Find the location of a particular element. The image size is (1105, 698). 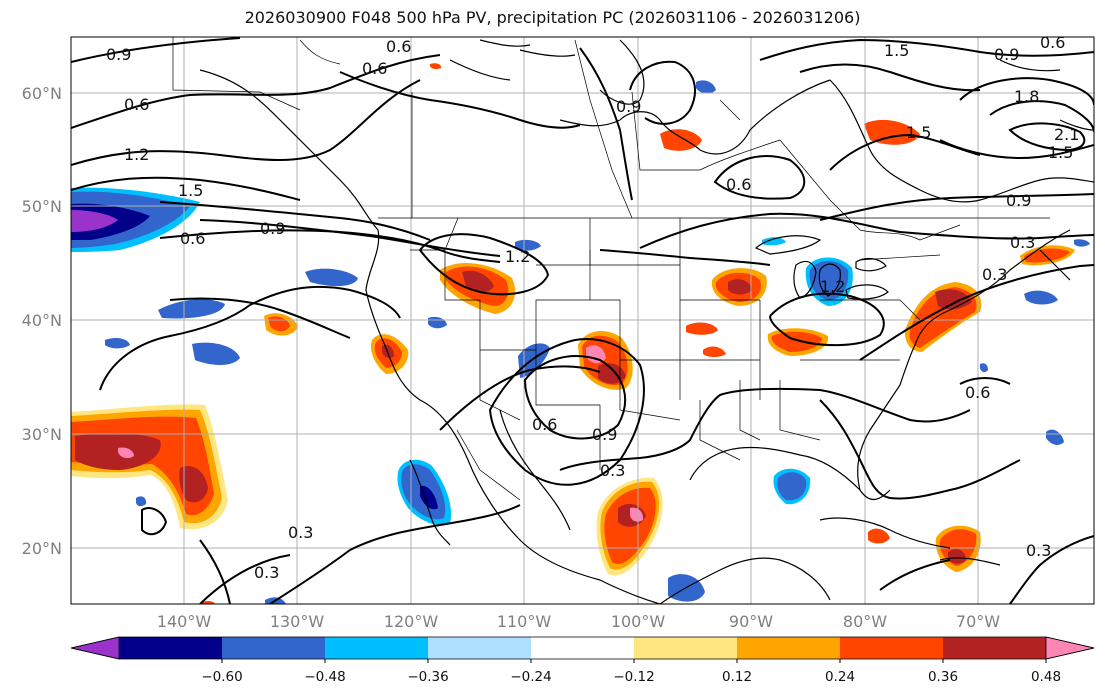

colorbar-extend-high is located at coordinates (1070, 648).